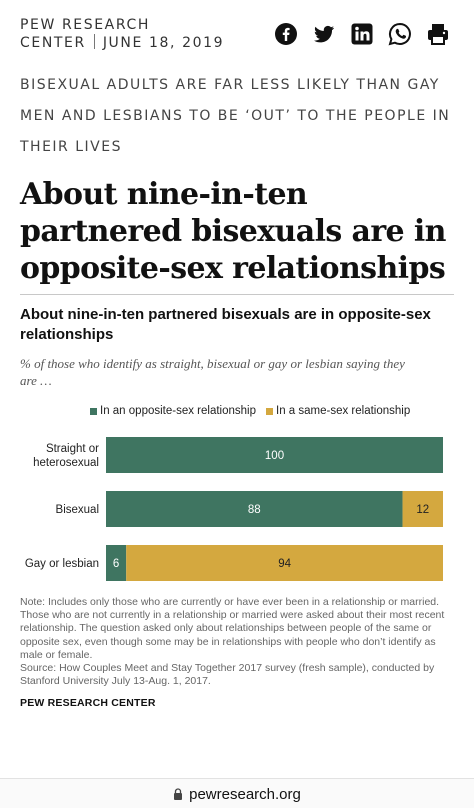 Image resolution: width=474 pixels, height=808 pixels. What do you see at coordinates (88, 703) in the screenshot?
I see `org-credit: PEW RESEARCH CENTER` at bounding box center [88, 703].